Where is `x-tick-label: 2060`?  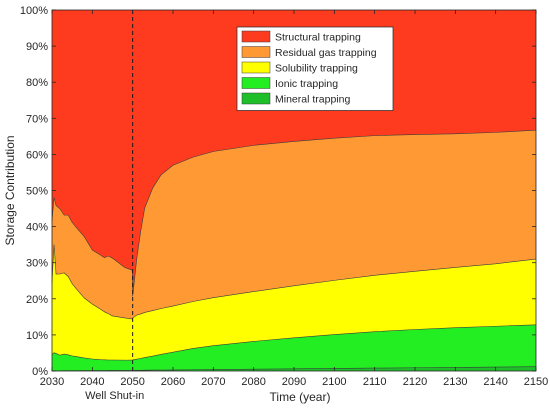
x-tick-label: 2060 is located at coordinates (173, 382).